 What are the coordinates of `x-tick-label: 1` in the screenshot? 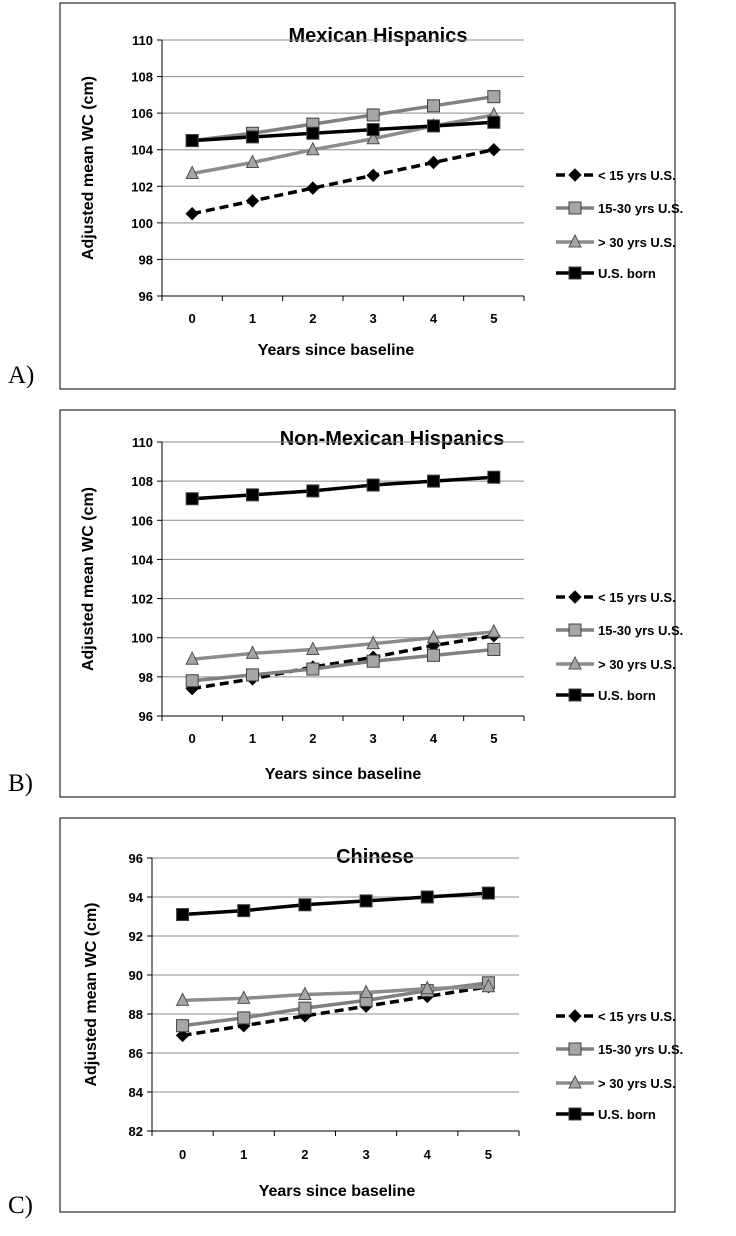 It's located at (243, 1154).